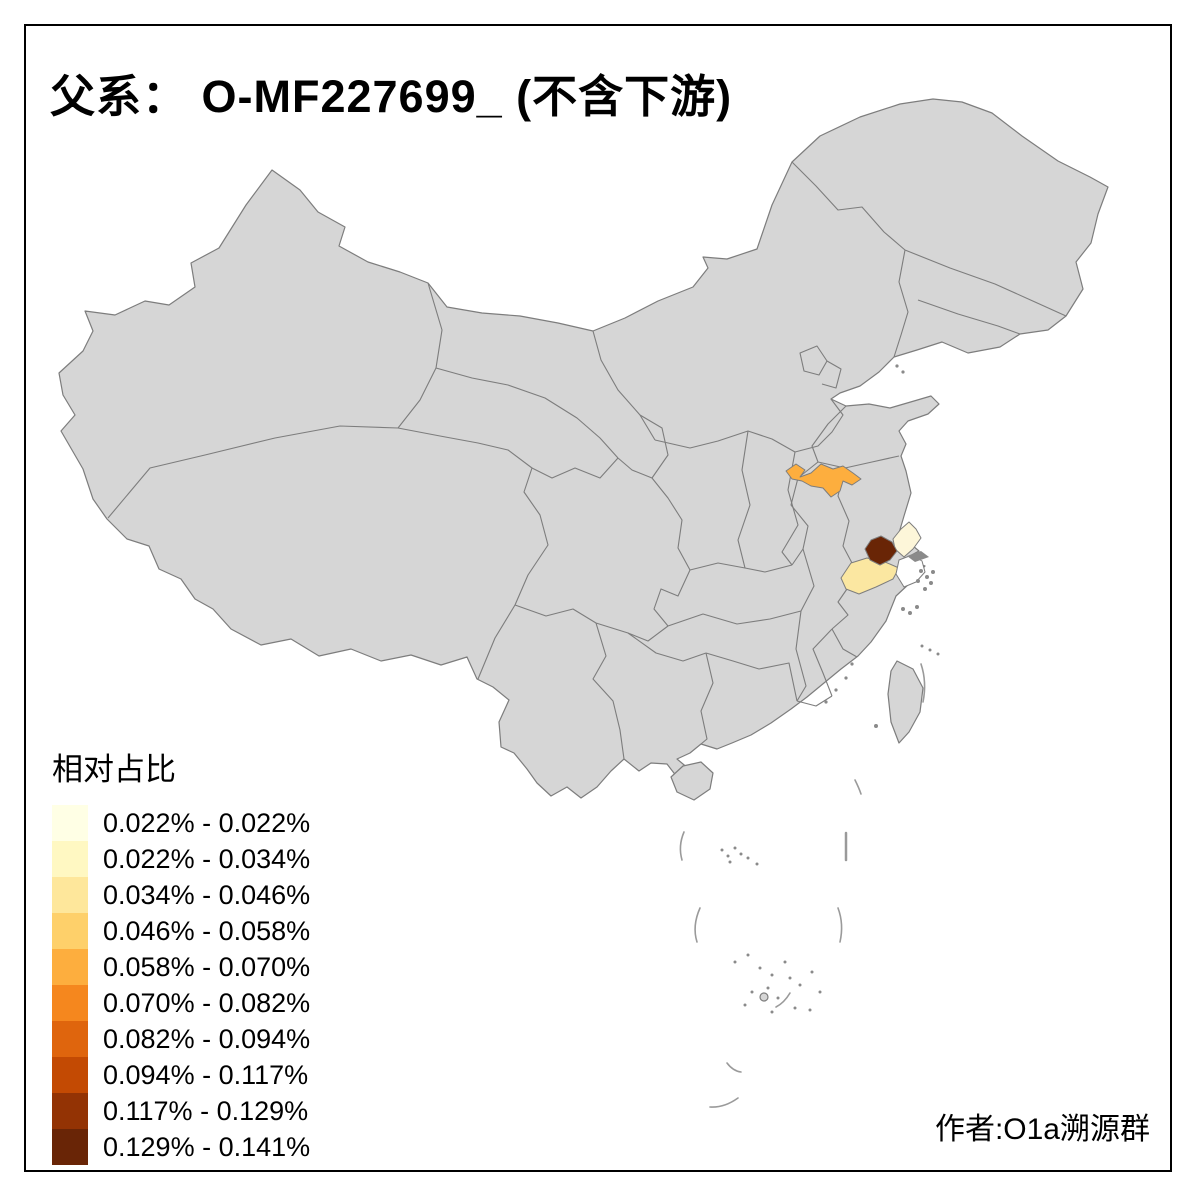 This screenshot has height=1200, width=1200. I want to click on legend-row: 0.129% - 0.141%, so click(181, 1147).